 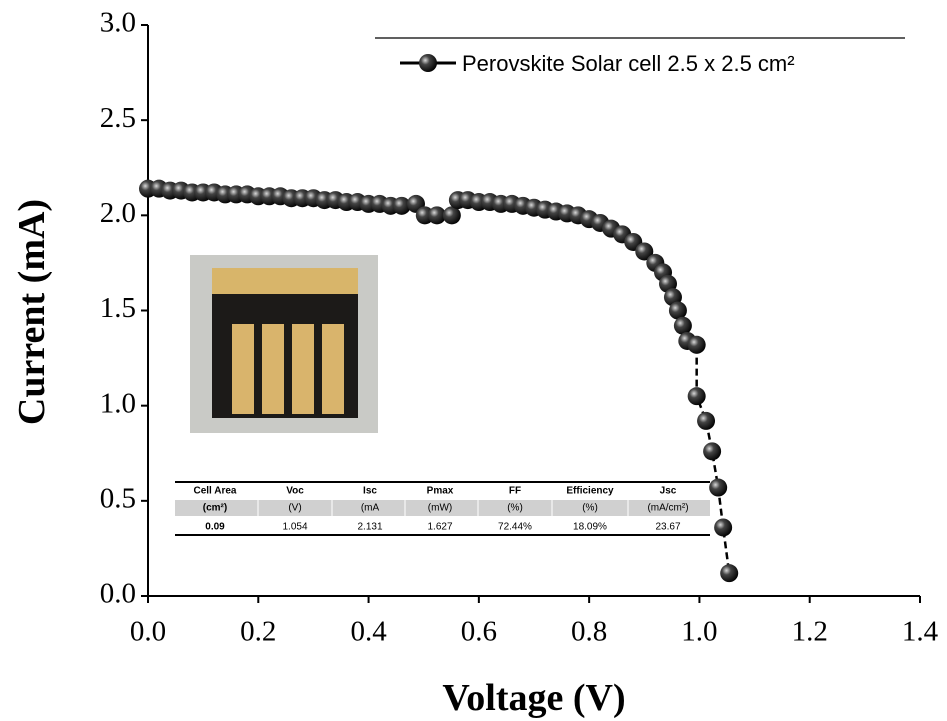 What do you see at coordinates (667, 508) in the screenshot?
I see `table-unit: (mA/cm²)` at bounding box center [667, 508].